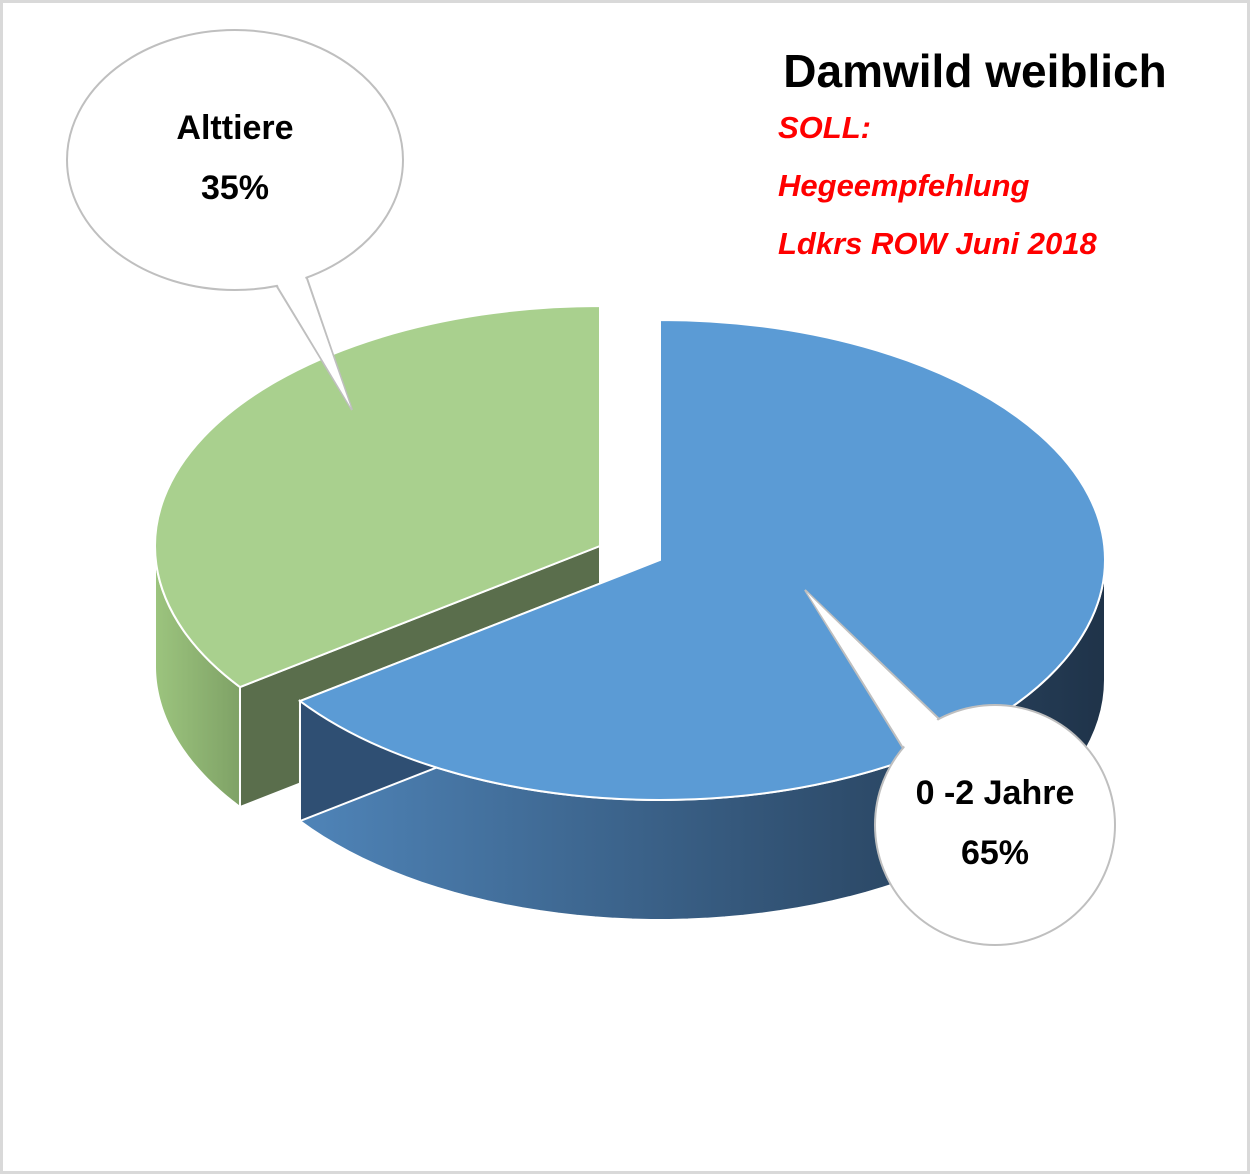  What do you see at coordinates (234, 128) in the screenshot?
I see `data-label-name: Alttiere` at bounding box center [234, 128].